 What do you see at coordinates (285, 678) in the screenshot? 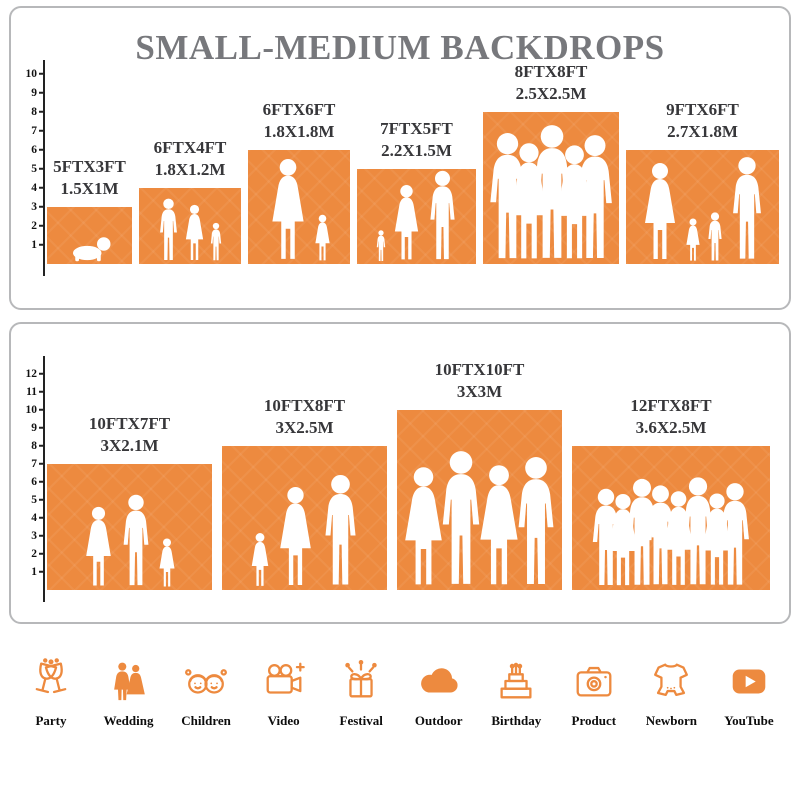
I see `video-icon` at bounding box center [285, 678].